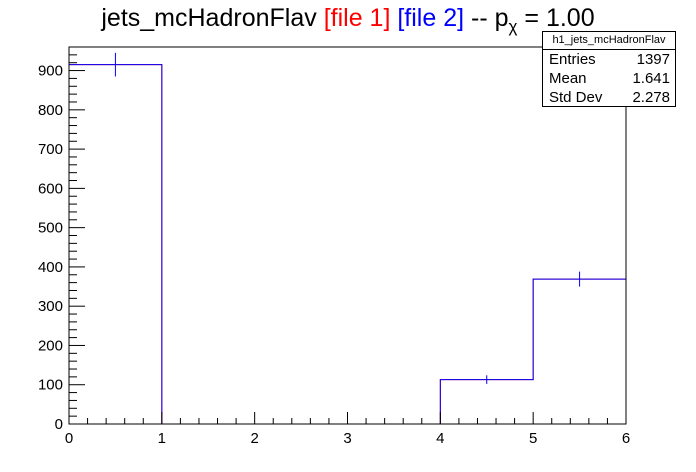 This screenshot has height=472, width=696. I want to click on y-tick-label: 900, so click(50, 71).